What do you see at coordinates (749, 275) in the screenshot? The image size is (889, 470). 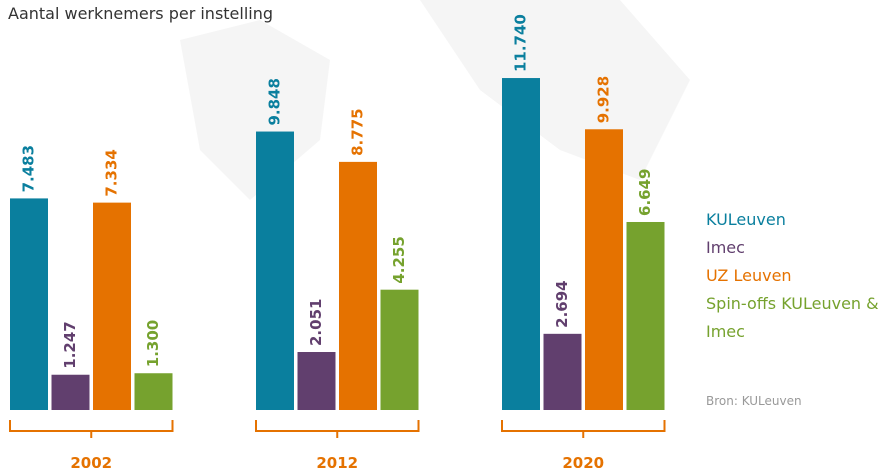 I see `legend-entry: UZ Leuven` at bounding box center [749, 275].